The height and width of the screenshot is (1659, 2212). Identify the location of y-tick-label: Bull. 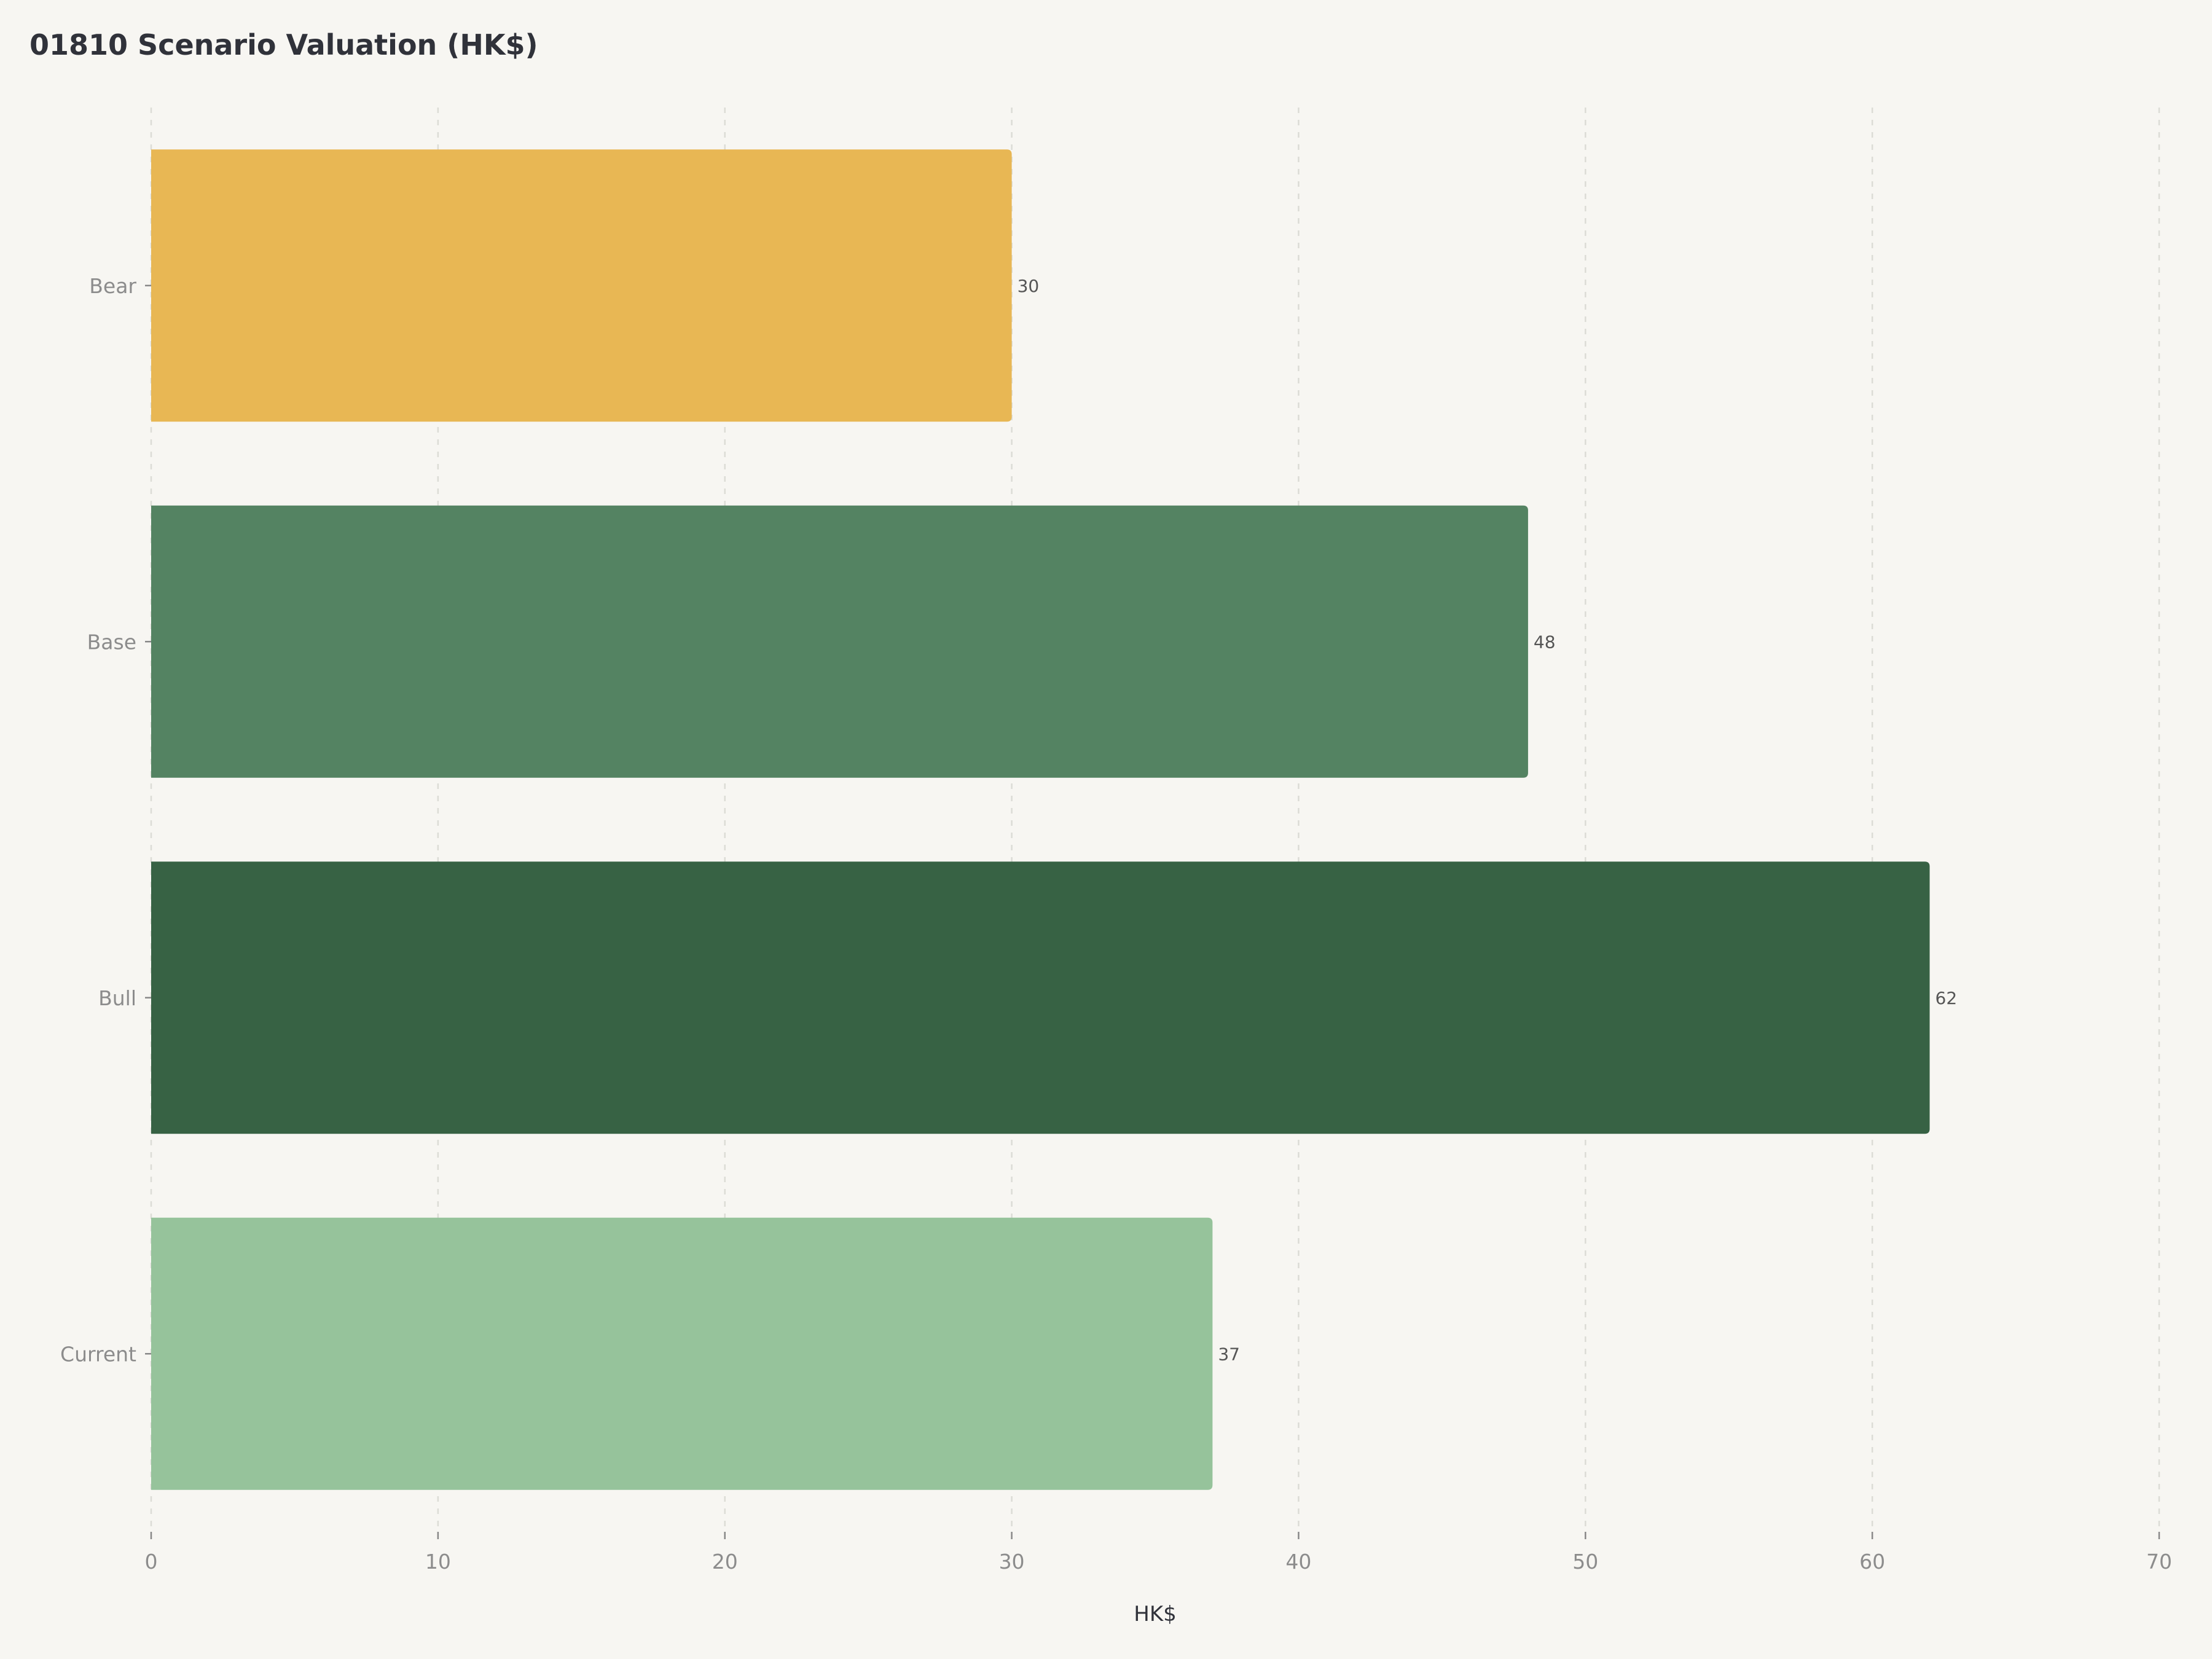
(117, 998).